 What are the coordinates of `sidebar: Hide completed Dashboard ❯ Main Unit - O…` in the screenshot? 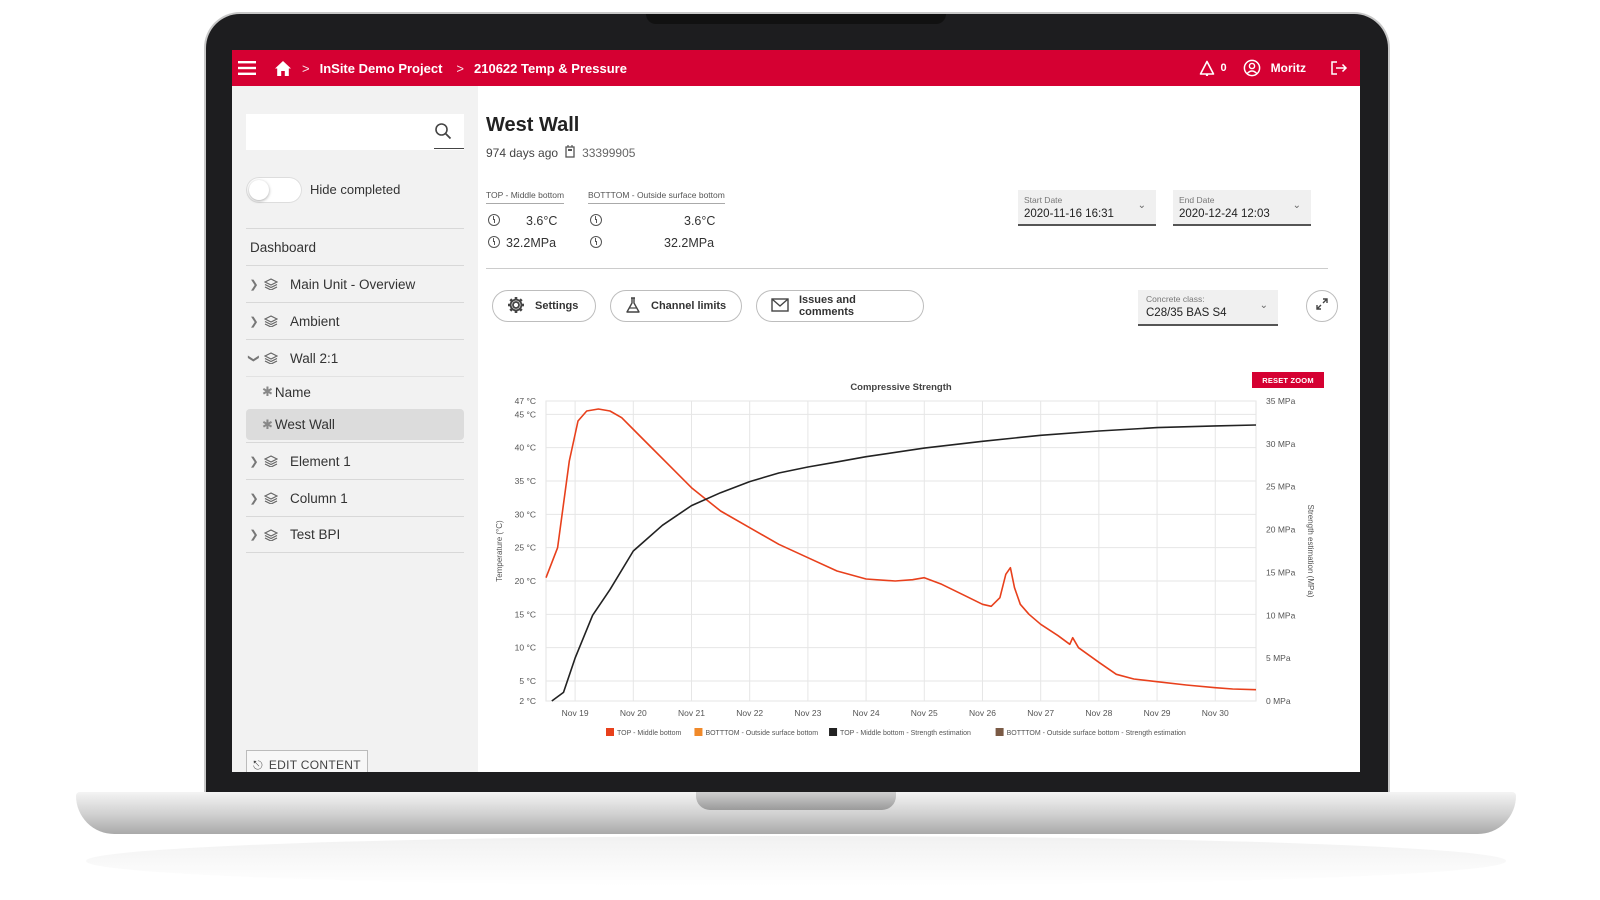 It's located at (355, 429).